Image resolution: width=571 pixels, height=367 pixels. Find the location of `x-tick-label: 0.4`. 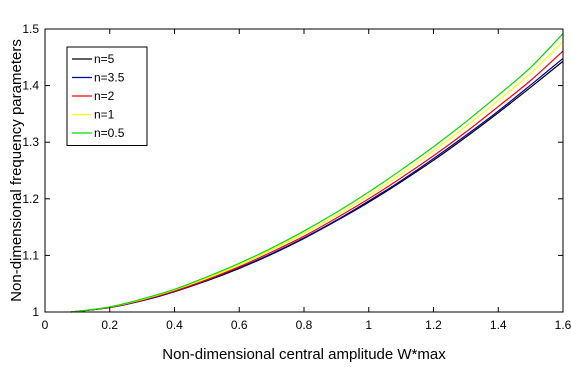

x-tick-label: 0.4 is located at coordinates (174, 325).